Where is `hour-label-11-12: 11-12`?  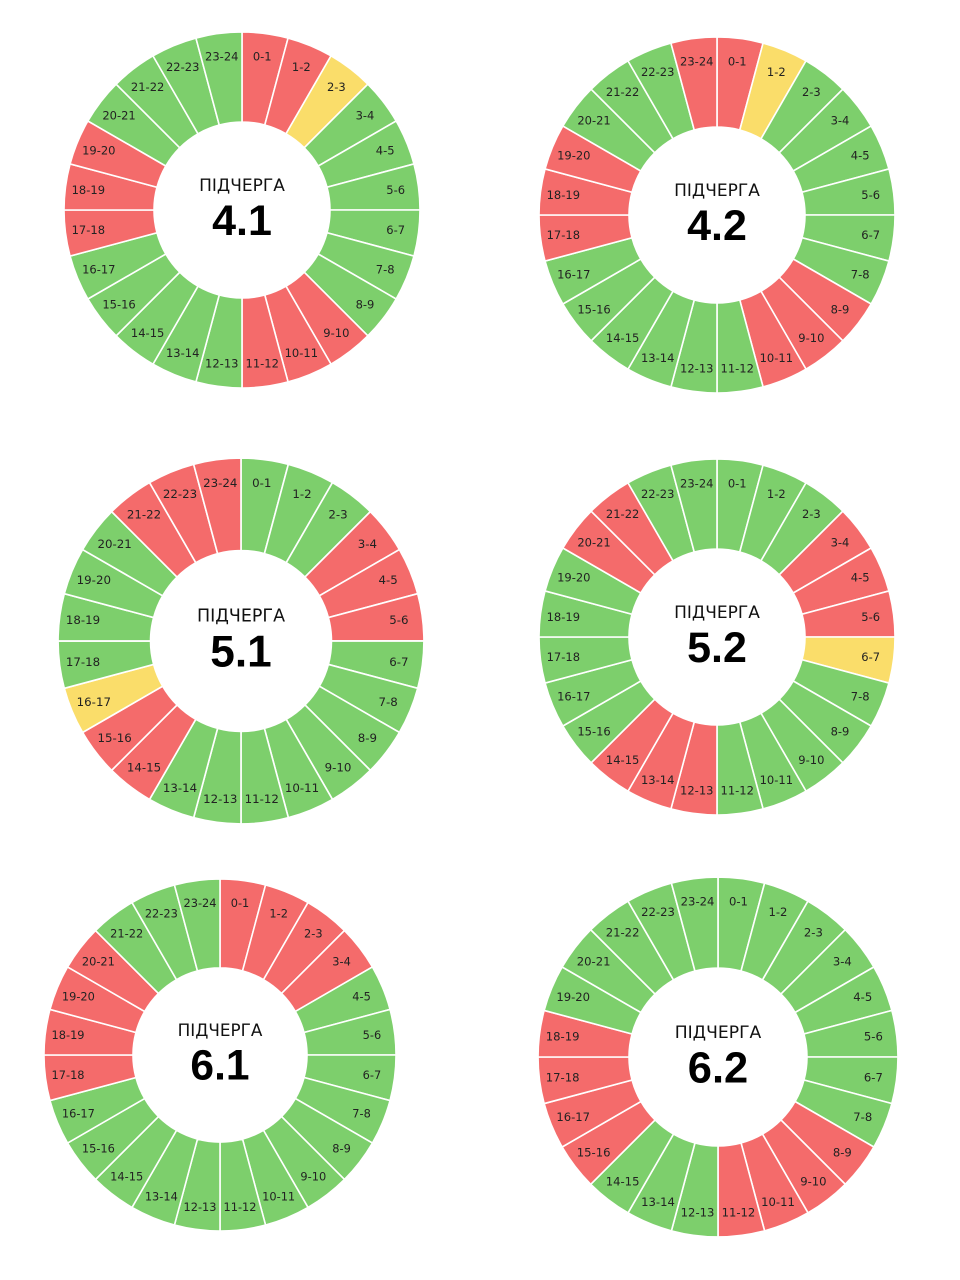 hour-label-11-12: 11-12 is located at coordinates (239, 1207).